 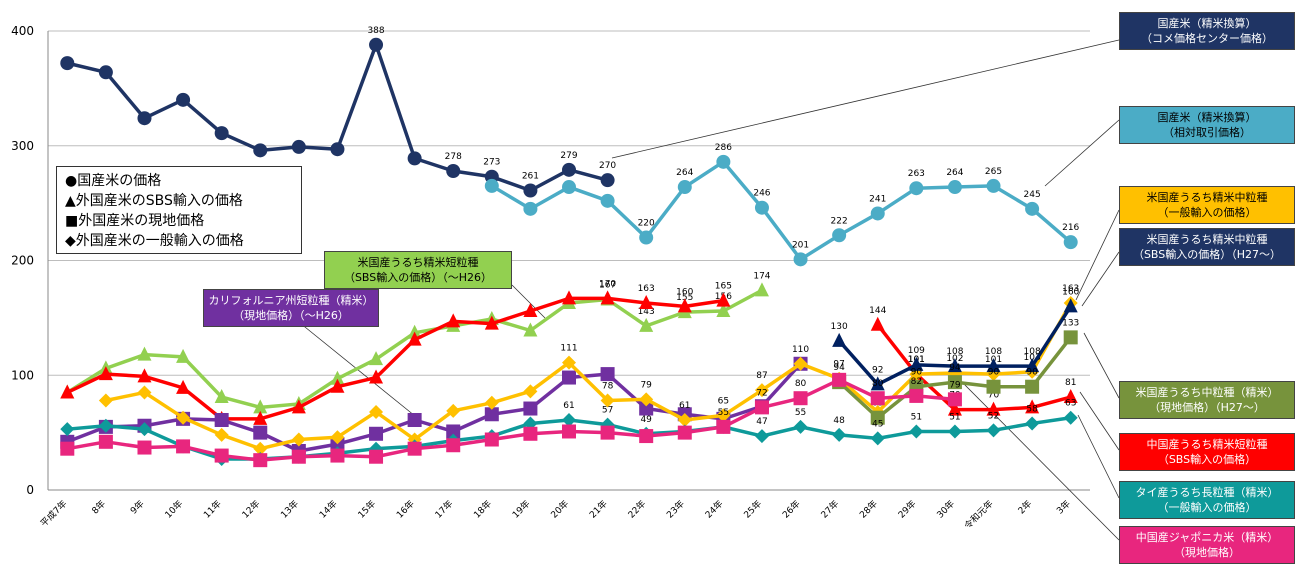 I want to click on data-label: 94, so click(x=955, y=368).